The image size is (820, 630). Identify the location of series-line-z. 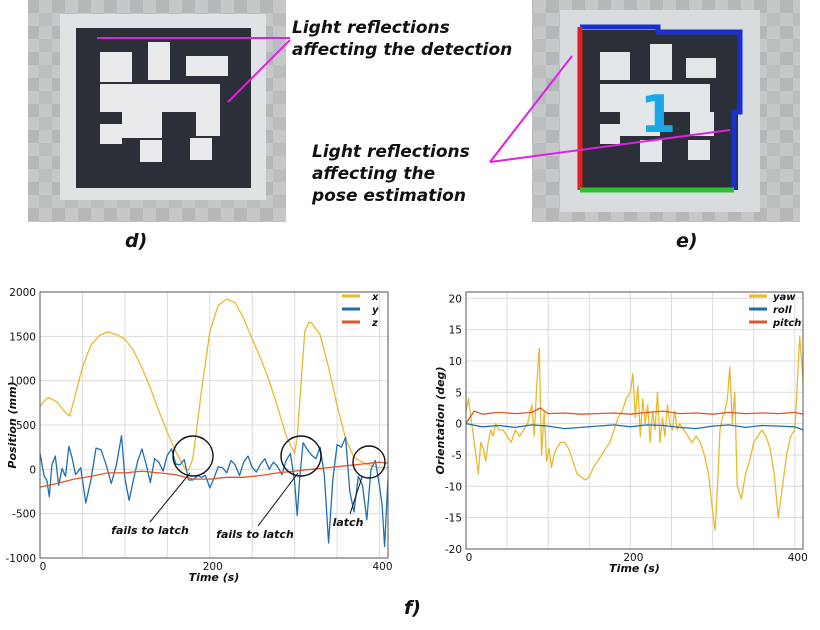
(214, 474).